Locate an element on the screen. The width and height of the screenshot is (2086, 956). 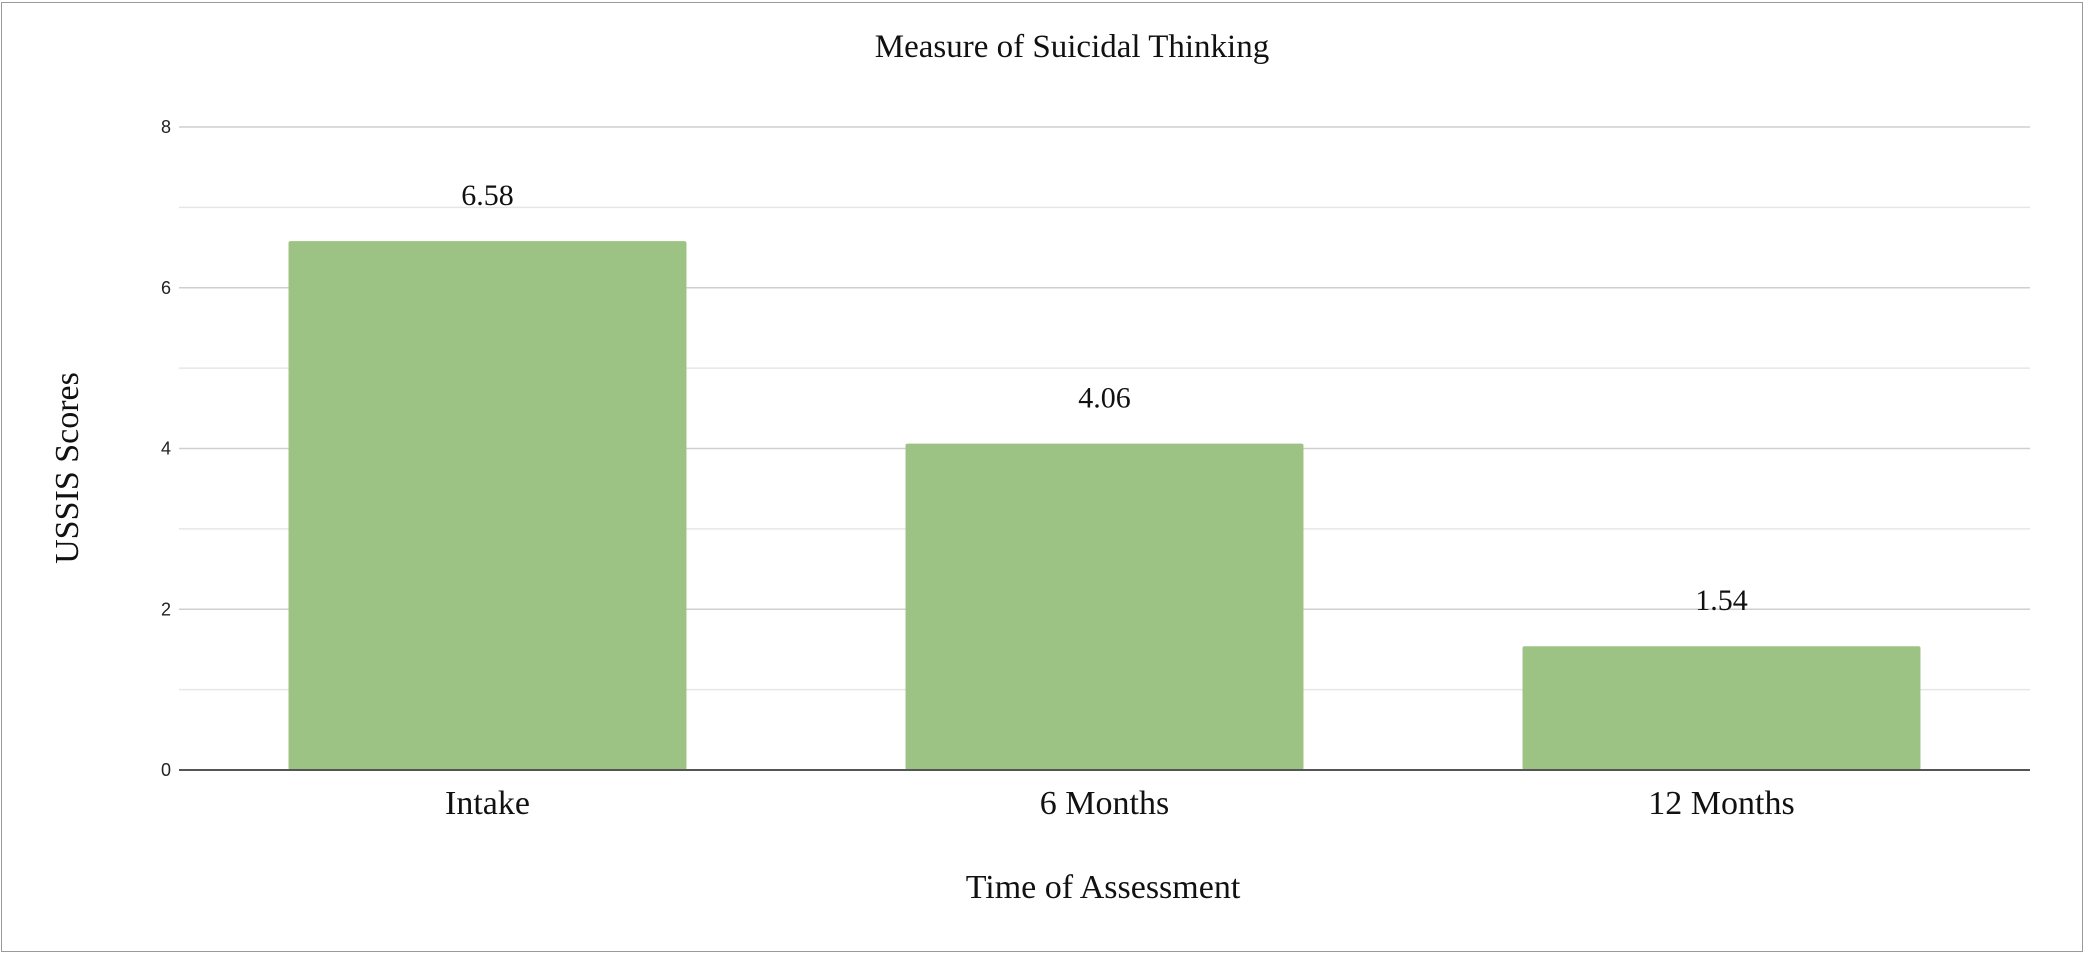
x-axis-title: Time of Assessment is located at coordinates (1103, 887).